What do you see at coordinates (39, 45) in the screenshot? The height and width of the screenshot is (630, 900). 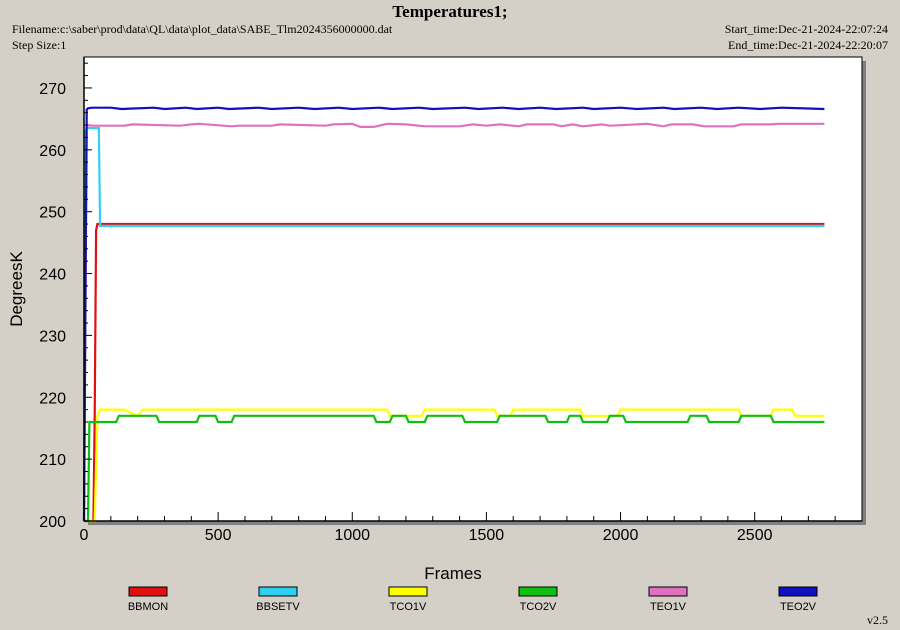 I see `step-size-text: Step Size:1` at bounding box center [39, 45].